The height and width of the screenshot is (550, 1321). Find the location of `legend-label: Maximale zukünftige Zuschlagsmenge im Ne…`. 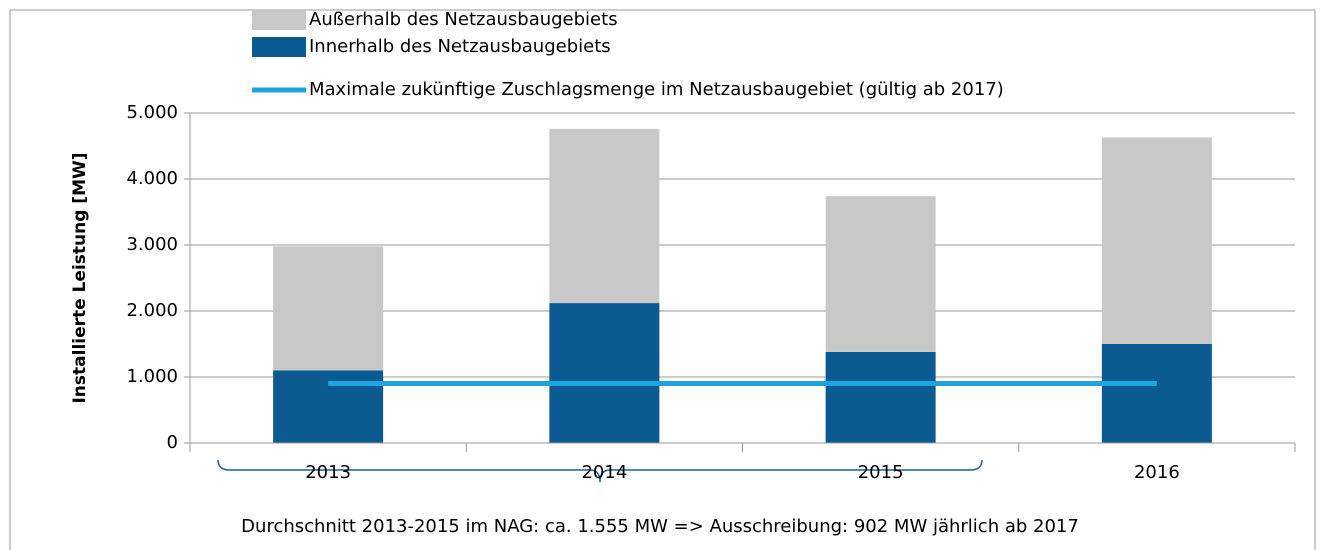

legend-label: Maximale zukünftige Zuschlagsmenge im Ne… is located at coordinates (656, 89).